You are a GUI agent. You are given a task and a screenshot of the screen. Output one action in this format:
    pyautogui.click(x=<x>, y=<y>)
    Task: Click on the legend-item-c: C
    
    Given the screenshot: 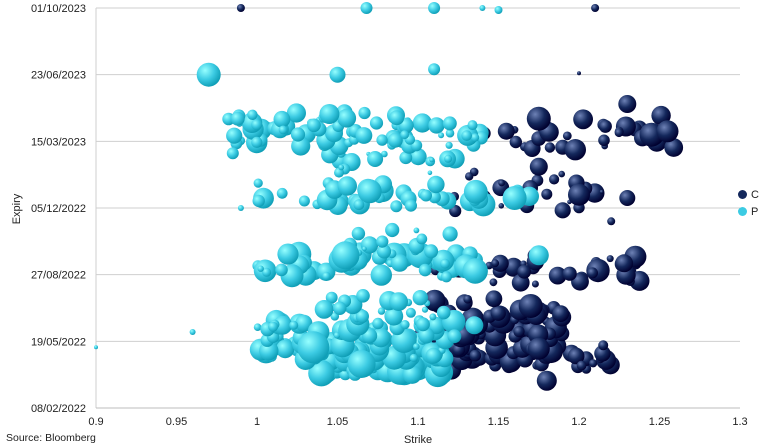 What is the action you would take?
    pyautogui.click(x=748, y=194)
    